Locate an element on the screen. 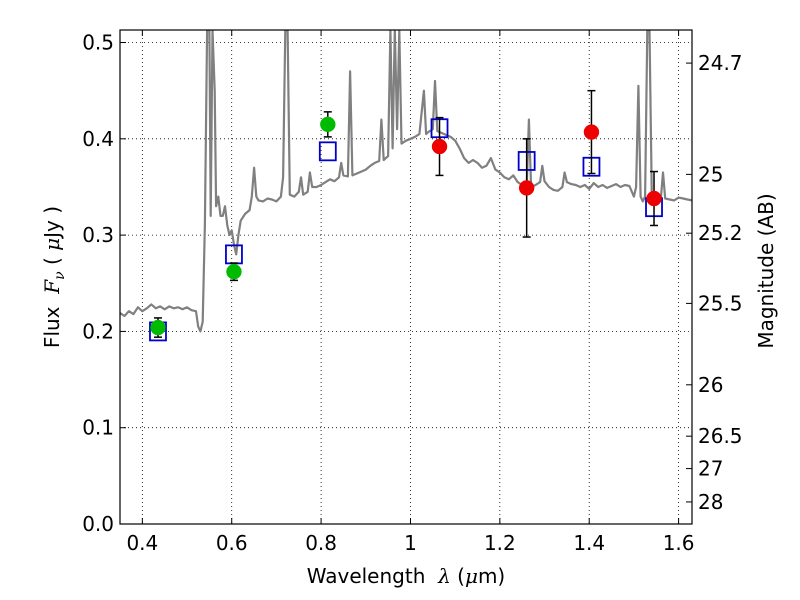 The image size is (800, 600). y2-axis-label: Magnitude (AB) is located at coordinates (766, 270).